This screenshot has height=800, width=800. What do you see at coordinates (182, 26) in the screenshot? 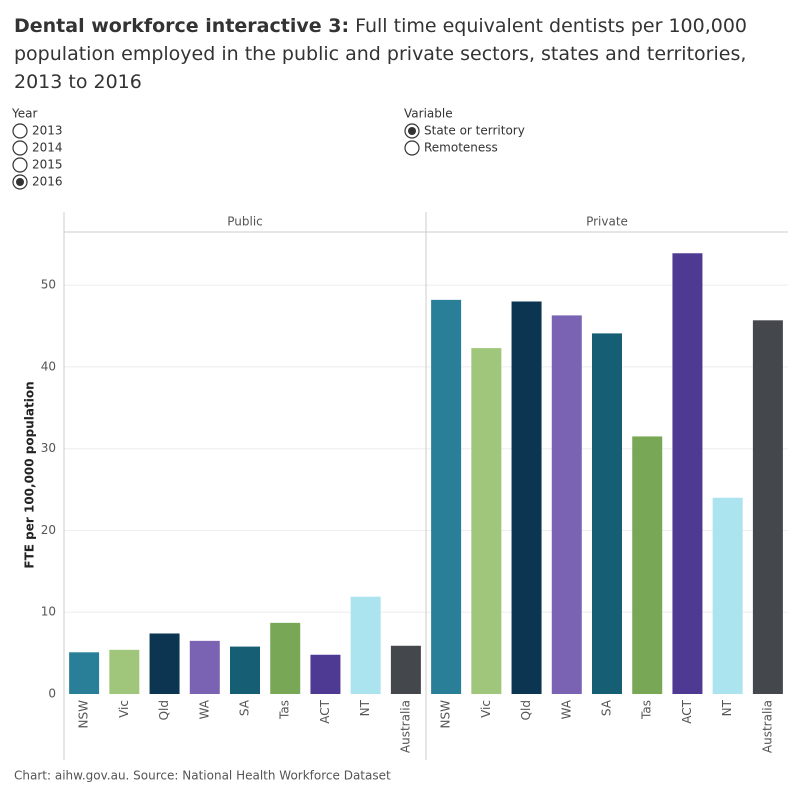
I see `title-lead: Dental workforce interactive 3:` at bounding box center [182, 26].